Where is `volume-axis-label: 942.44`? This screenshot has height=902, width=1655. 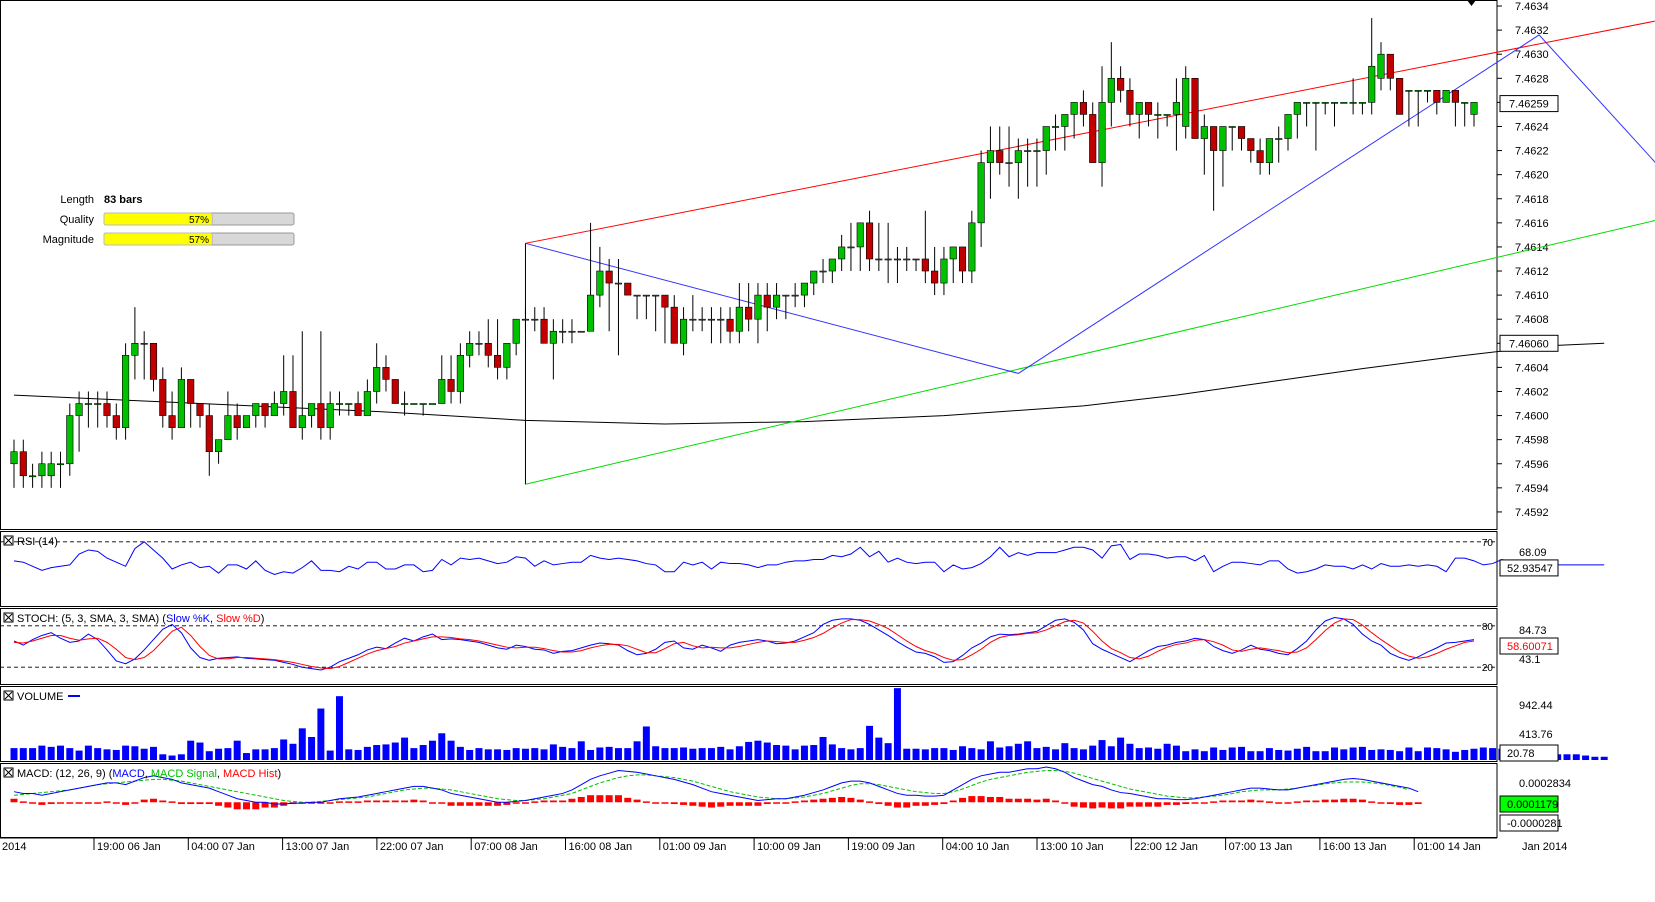
volume-axis-label: 942.44 is located at coordinates (1536, 706).